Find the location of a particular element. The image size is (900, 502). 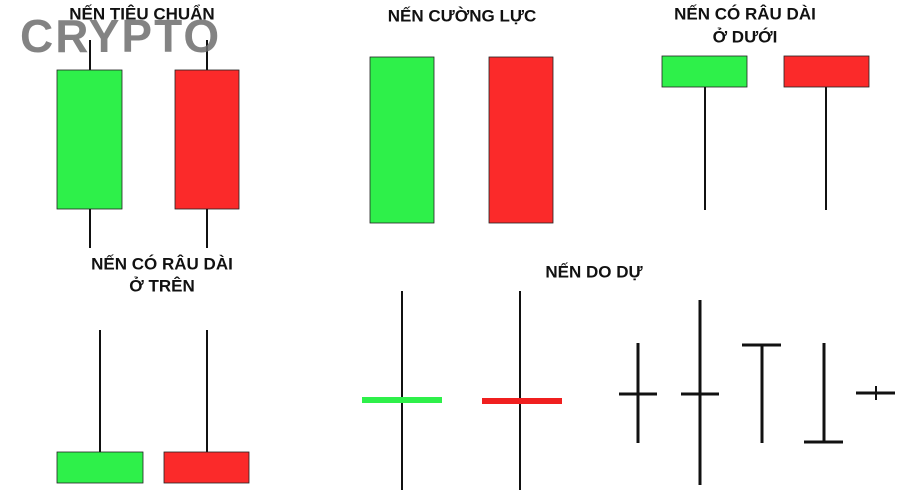

label: Ở DƯỚI is located at coordinates (745, 36).